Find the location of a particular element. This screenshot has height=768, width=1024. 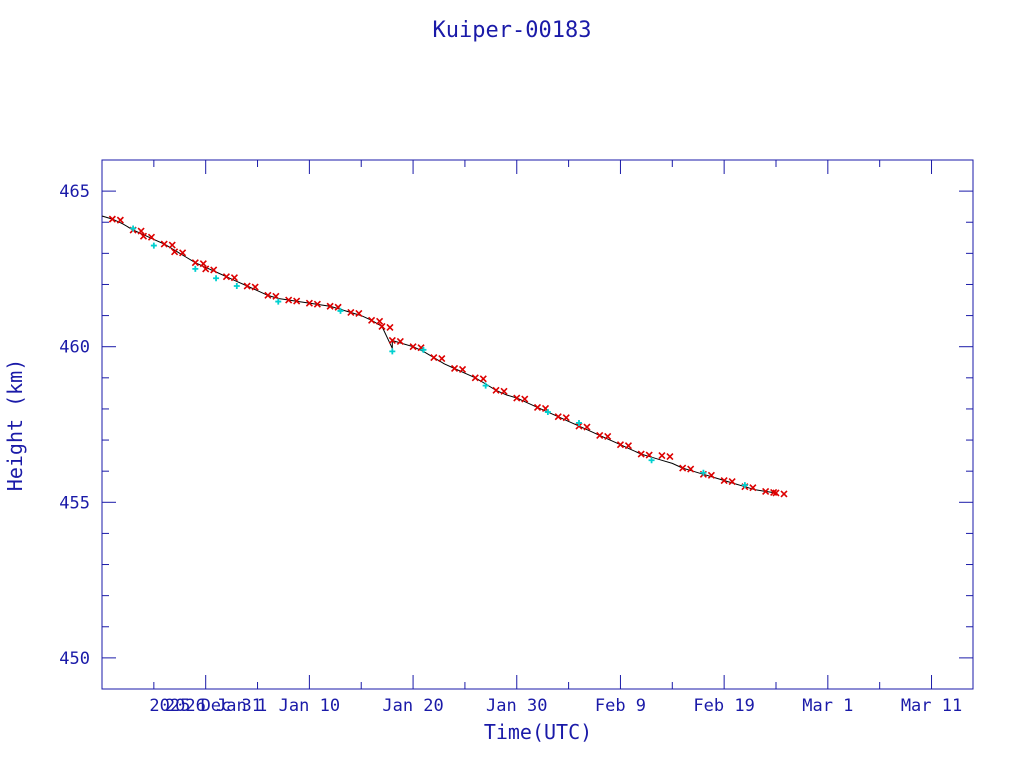

y-tick-label: 455 is located at coordinates (74, 503).